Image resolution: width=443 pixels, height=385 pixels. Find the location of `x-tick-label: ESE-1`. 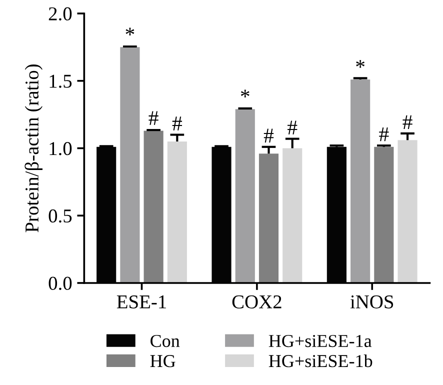

x-tick-label: ESE-1 is located at coordinates (141, 301).